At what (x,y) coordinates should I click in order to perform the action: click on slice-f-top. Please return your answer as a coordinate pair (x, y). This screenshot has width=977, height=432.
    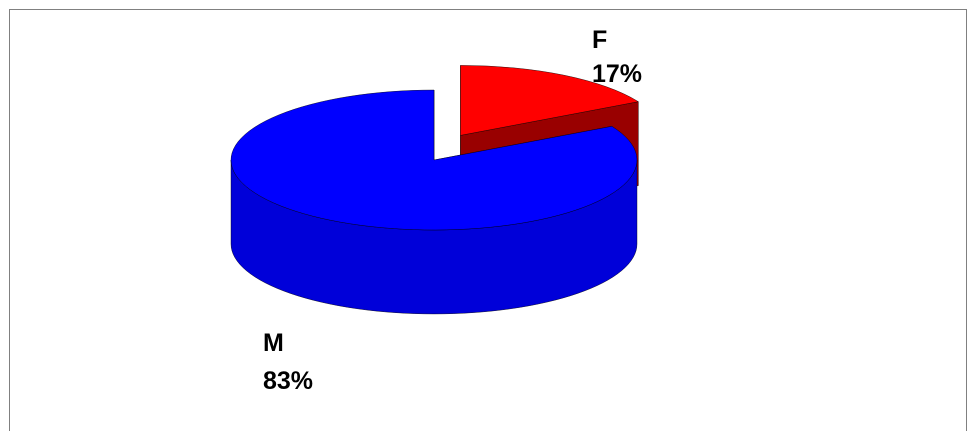
    Looking at the image, I should click on (549, 100).